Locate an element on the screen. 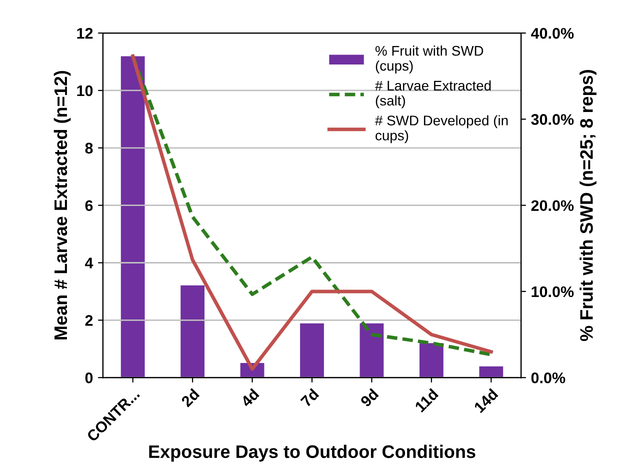 This screenshot has height=472, width=624. x-tick-label: 2d is located at coordinates (190, 398).